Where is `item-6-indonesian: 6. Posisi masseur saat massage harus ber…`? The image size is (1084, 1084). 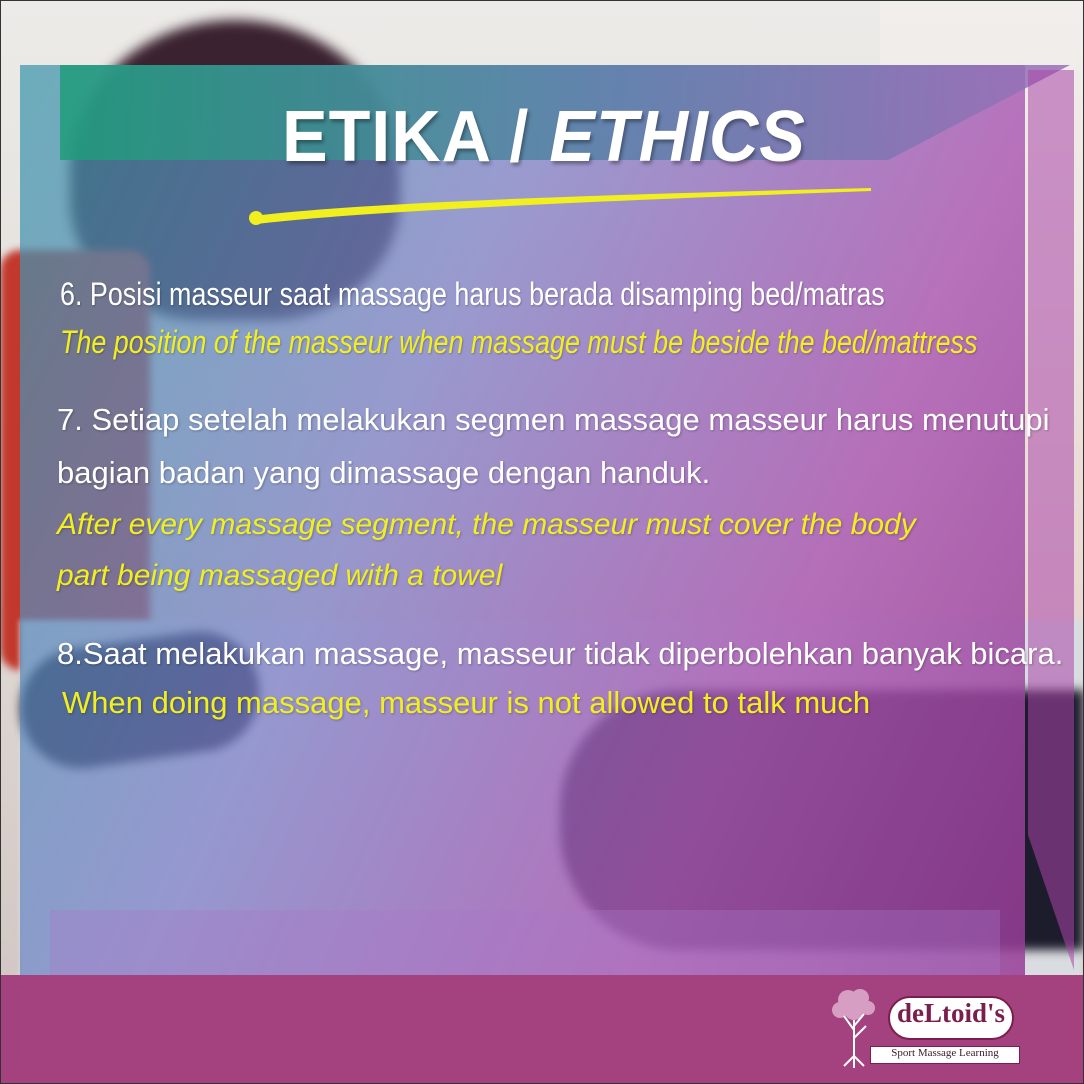
item-6-indonesian: 6. Posisi masseur saat massage harus ber… is located at coordinates (472, 294).